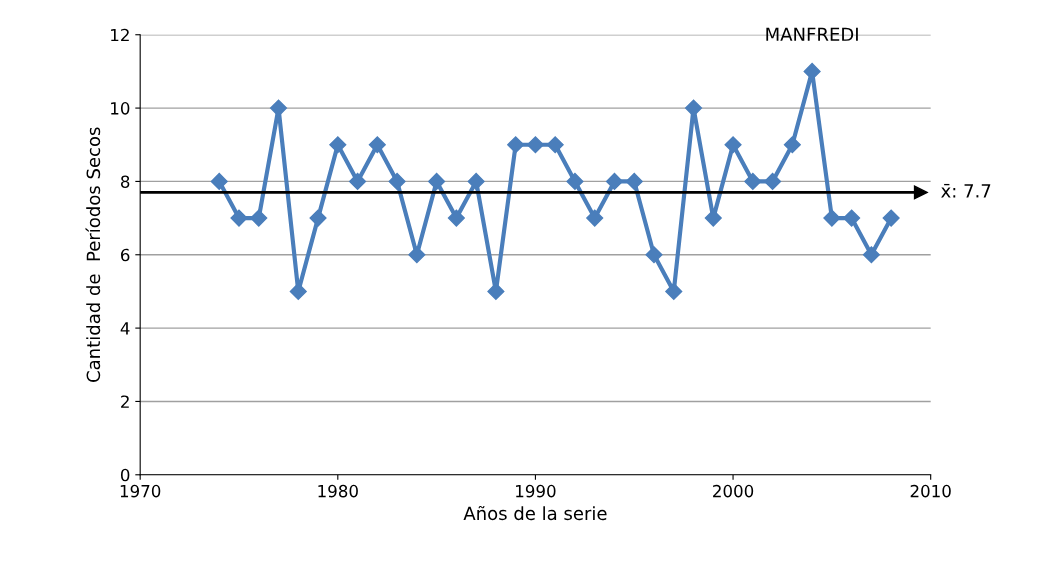  Describe the element at coordinates (93, 254) in the screenshot. I see `y-axis-title: Cantidad de Períodos Secos` at that location.